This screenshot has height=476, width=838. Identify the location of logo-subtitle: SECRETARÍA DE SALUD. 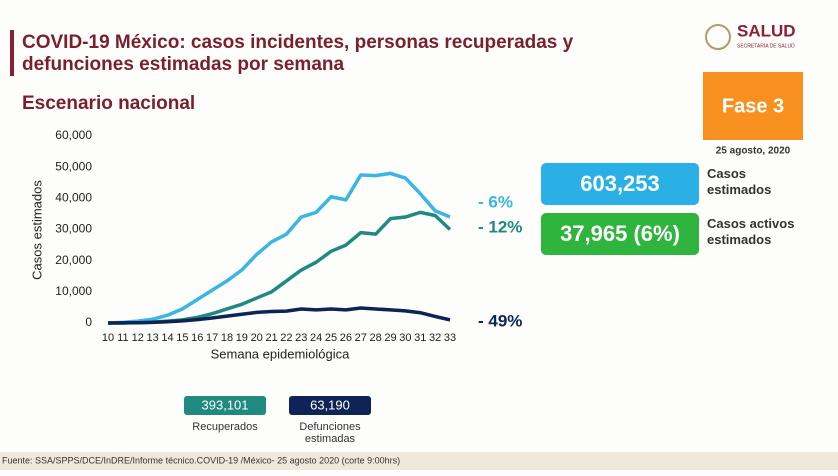
(766, 45).